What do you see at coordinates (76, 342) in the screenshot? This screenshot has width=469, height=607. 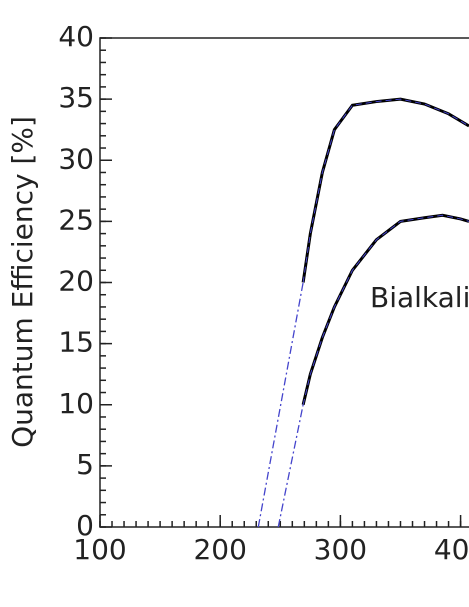 I see `y-tick-label: 15` at bounding box center [76, 342].